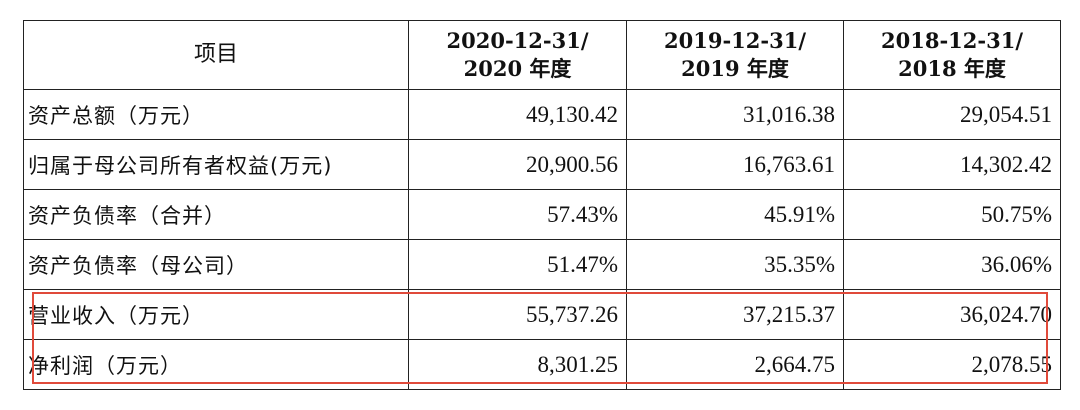  What do you see at coordinates (216, 314) in the screenshot?
I see `row-label-revenue: 营业收入（万元）` at bounding box center [216, 314].